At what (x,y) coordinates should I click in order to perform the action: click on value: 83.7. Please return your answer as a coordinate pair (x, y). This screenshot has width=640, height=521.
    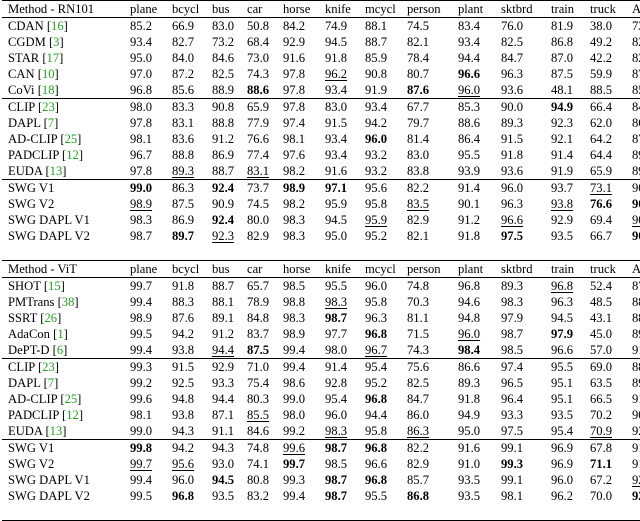
    Looking at the image, I should click on (258, 334).